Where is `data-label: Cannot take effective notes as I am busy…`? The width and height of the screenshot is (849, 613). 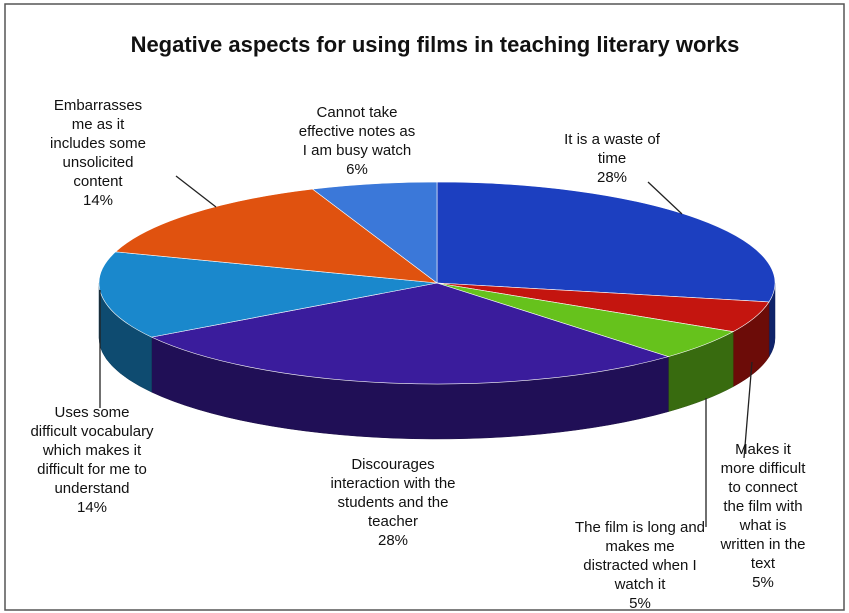 data-label: Cannot take effective notes as I am busy… is located at coordinates (357, 141).